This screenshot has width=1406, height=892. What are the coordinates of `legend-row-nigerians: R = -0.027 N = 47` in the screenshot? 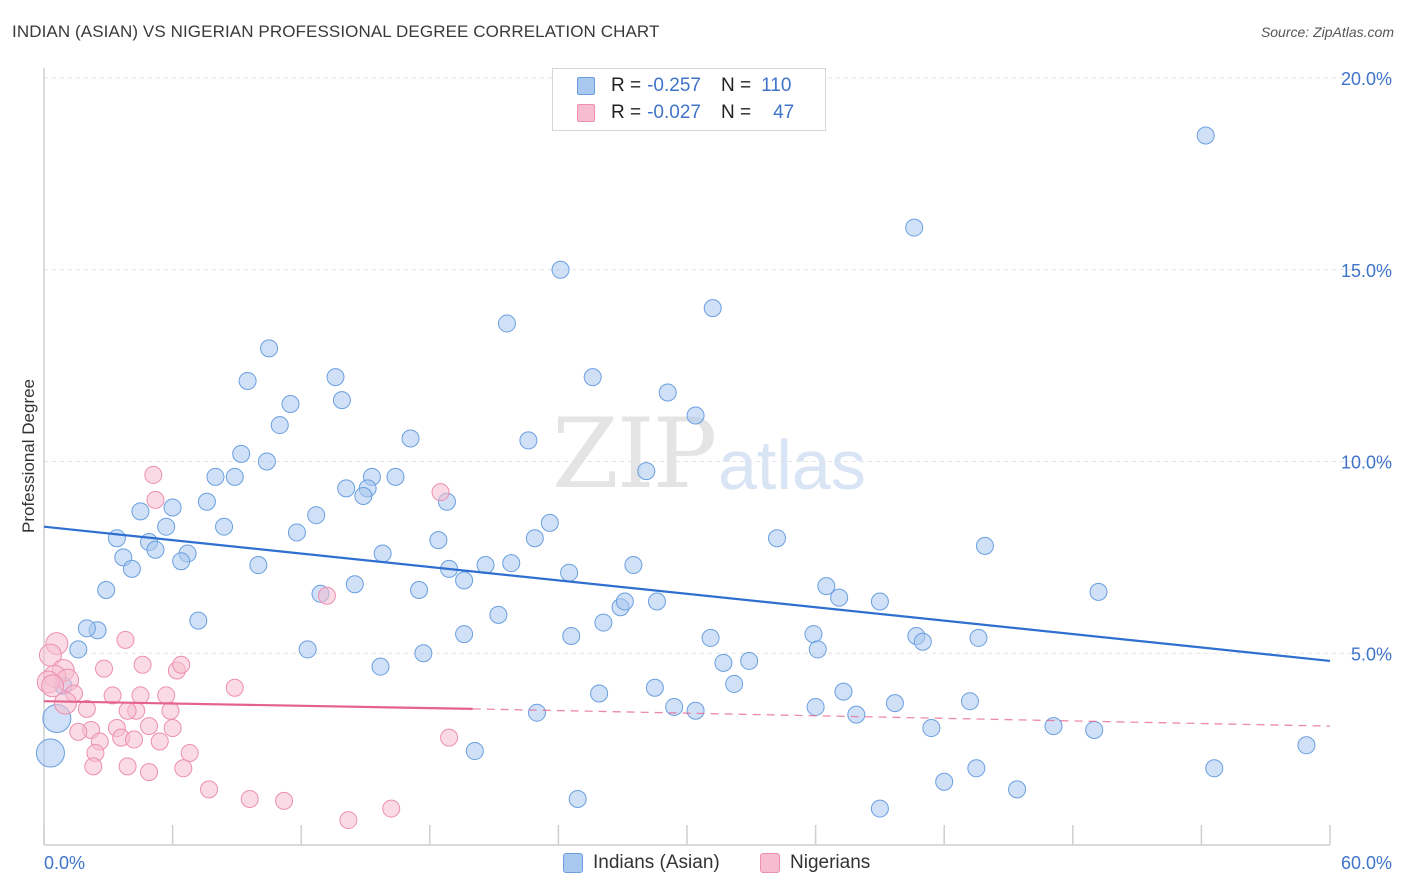 It's located at (685, 113).